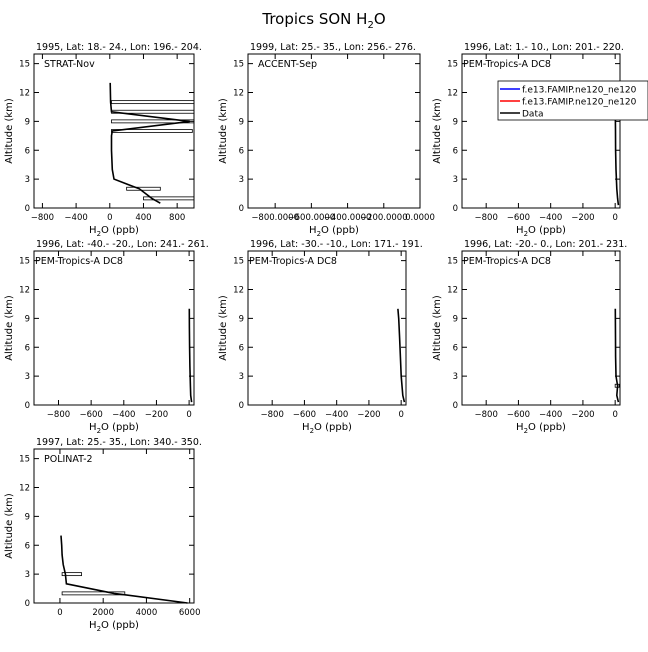 This screenshot has height=652, width=648. What do you see at coordinates (103, 613) in the screenshot?
I see `x-tick-label: 2000` at bounding box center [103, 613].